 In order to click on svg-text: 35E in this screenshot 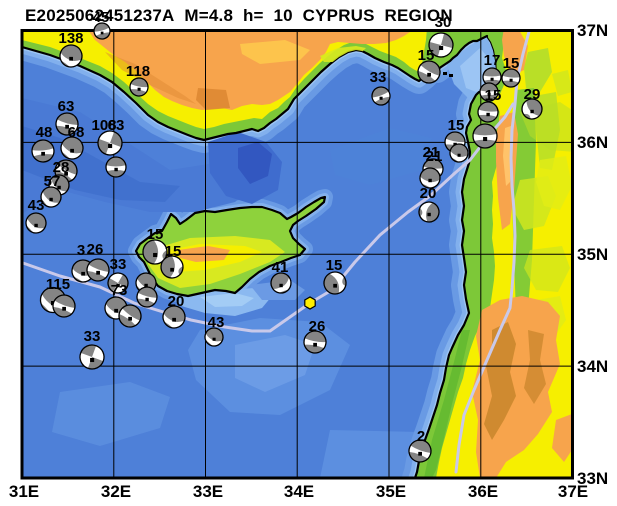, I will do `click(391, 491)`.